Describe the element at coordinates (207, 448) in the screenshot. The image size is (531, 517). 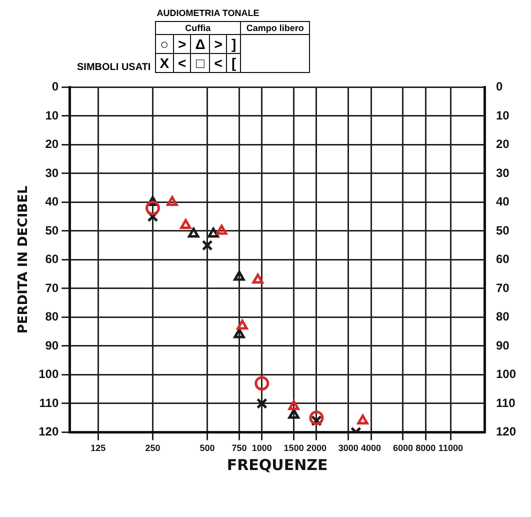
I see `x-tick-label: 500` at that location.